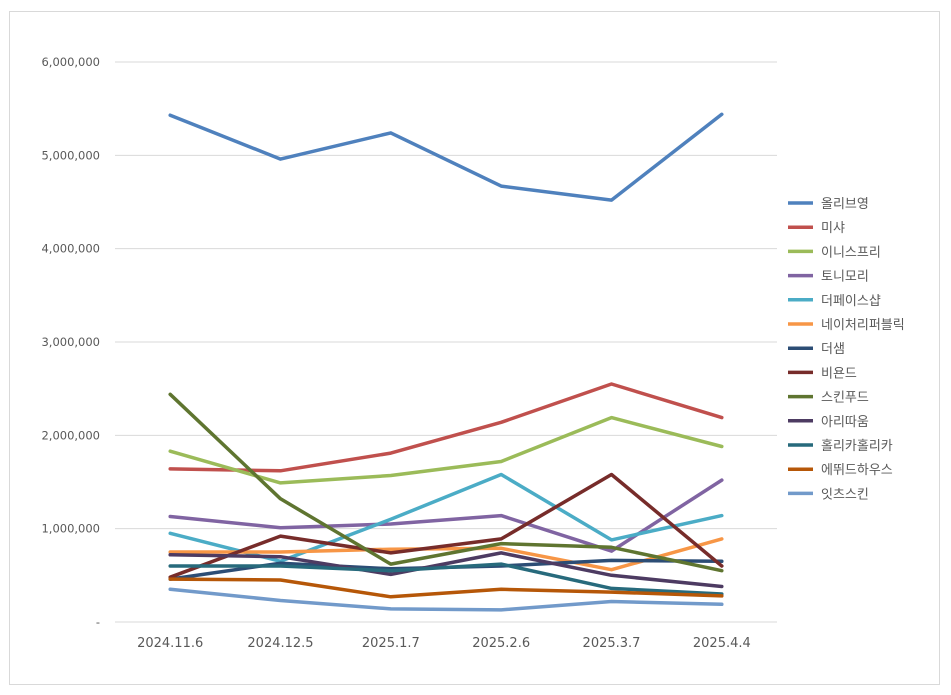 The image size is (951, 695). I want to click on x-tick-label: 2025.1.7, so click(391, 643).